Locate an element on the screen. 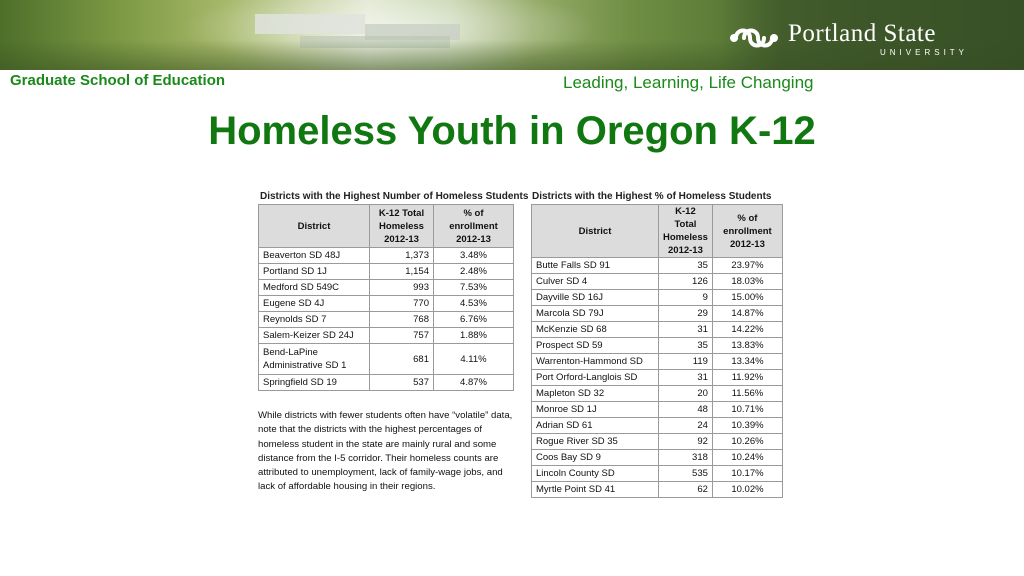 This screenshot has width=1024, height=576. district-cell: Mapleton SD 32 is located at coordinates (595, 393).